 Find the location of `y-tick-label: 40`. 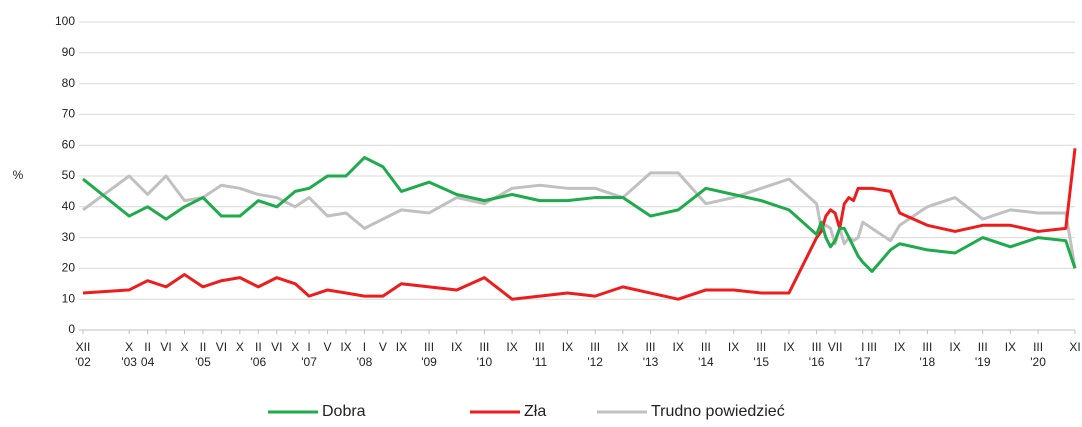

y-tick-label: 40 is located at coordinates (69, 206).